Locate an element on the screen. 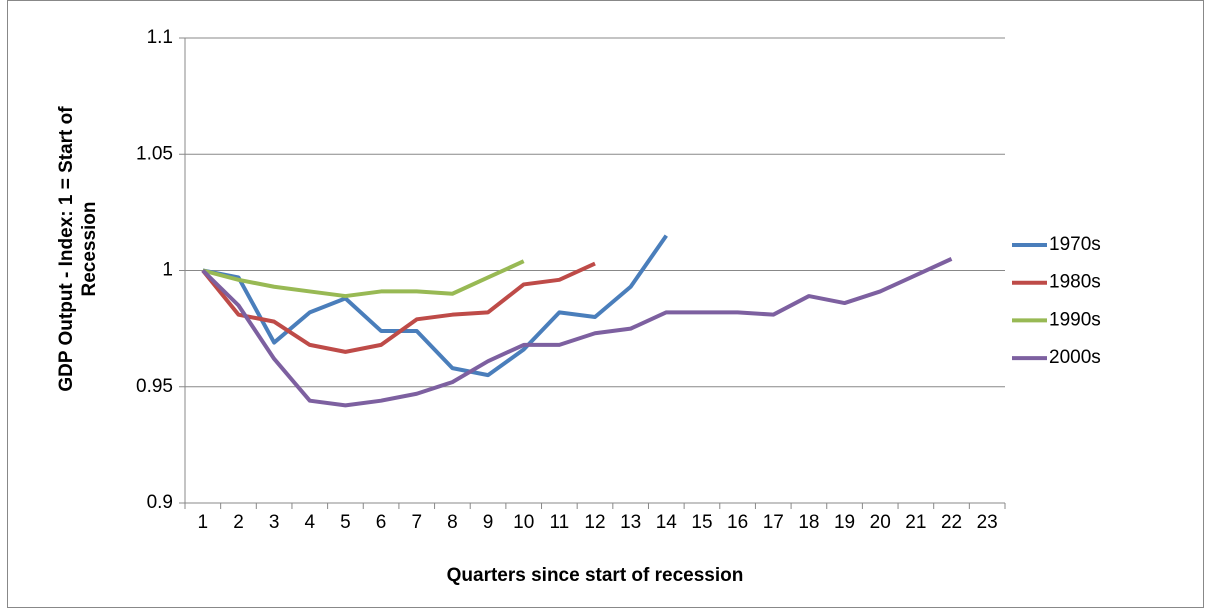  x-tick-label: 3 is located at coordinates (274, 522).